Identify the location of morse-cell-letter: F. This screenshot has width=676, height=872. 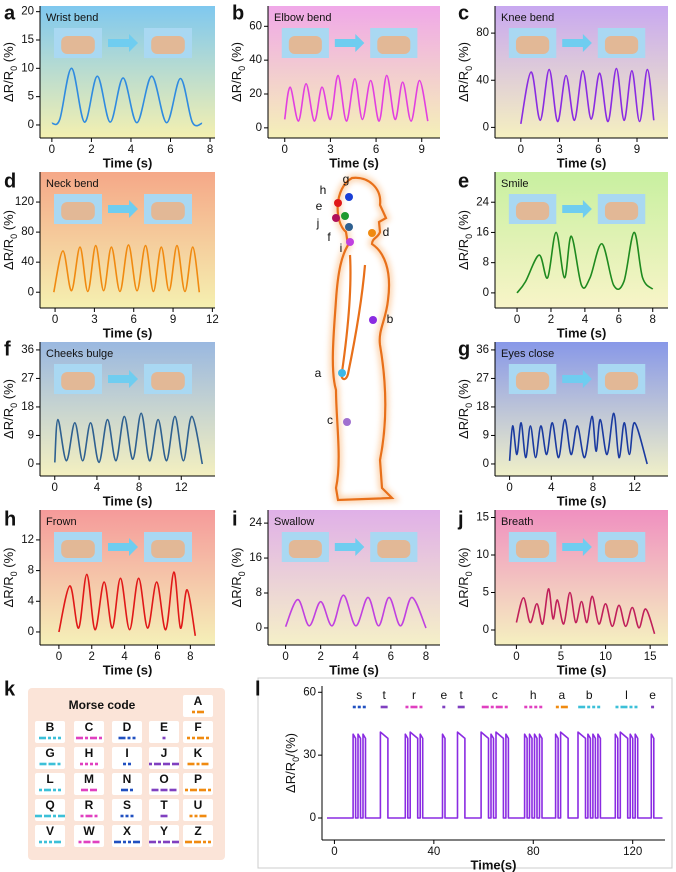
(197, 727).